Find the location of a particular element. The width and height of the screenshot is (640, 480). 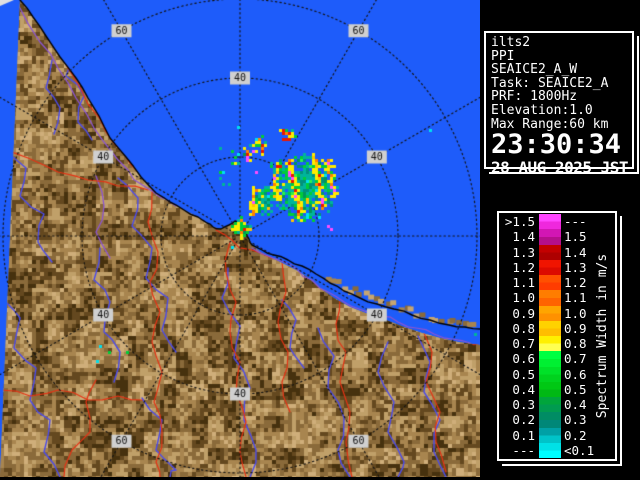

legend-row: 0.1 0.2 is located at coordinates (557, 435).